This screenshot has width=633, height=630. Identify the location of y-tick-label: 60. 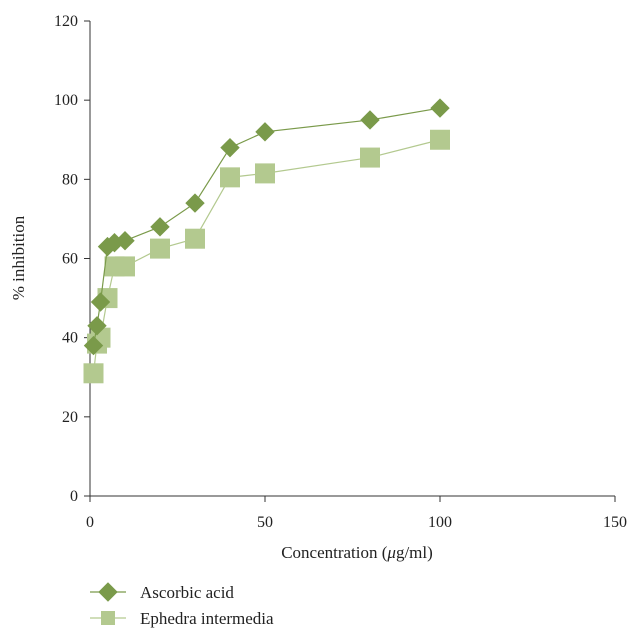
(70, 259).